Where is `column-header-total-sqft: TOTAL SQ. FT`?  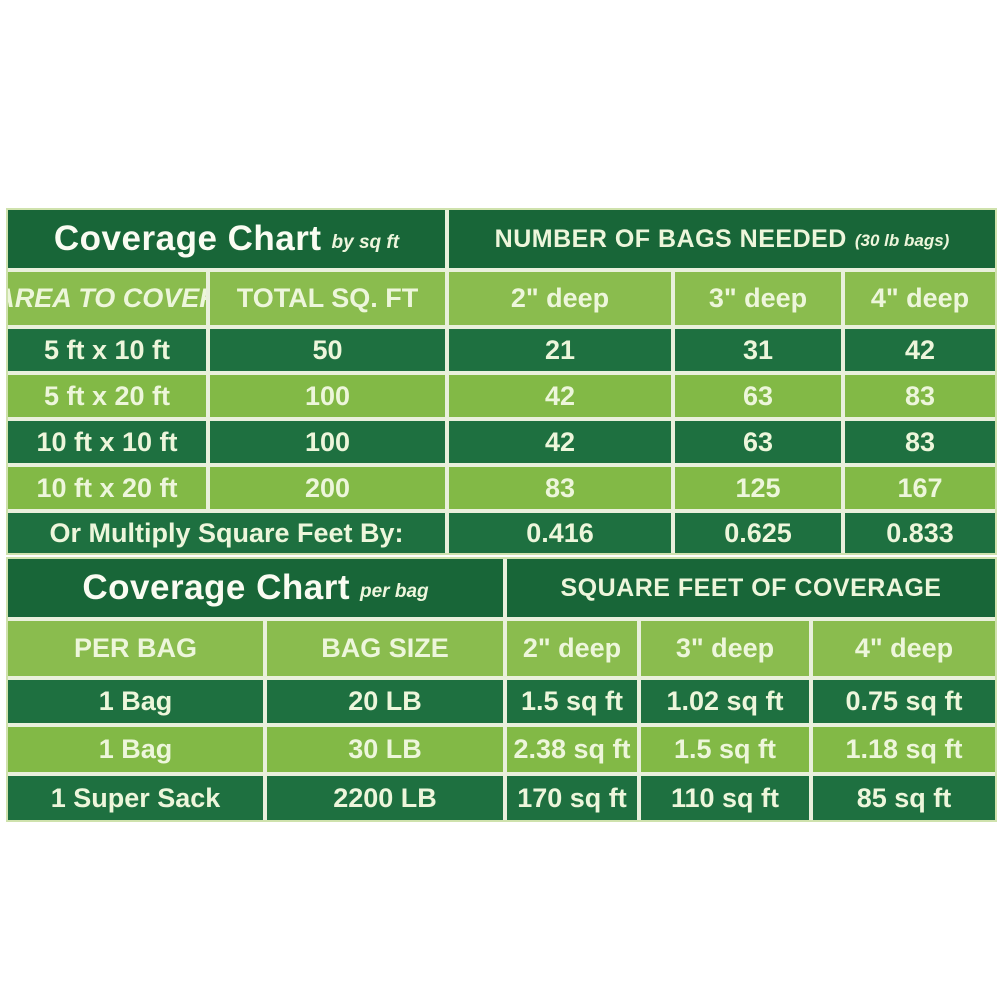
column-header-total-sqft: TOTAL SQ. FT is located at coordinates (327, 298).